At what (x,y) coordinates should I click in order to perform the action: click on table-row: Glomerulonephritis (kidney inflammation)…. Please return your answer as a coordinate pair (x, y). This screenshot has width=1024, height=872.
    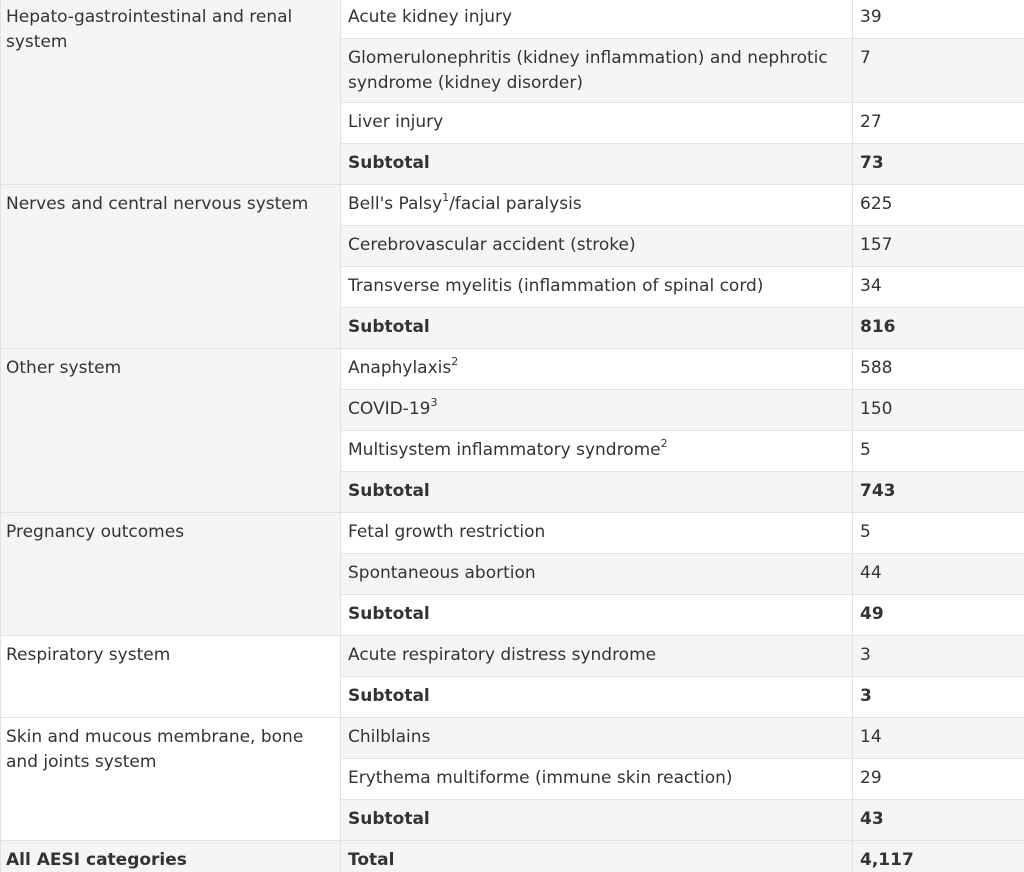
    Looking at the image, I should click on (512, 70).